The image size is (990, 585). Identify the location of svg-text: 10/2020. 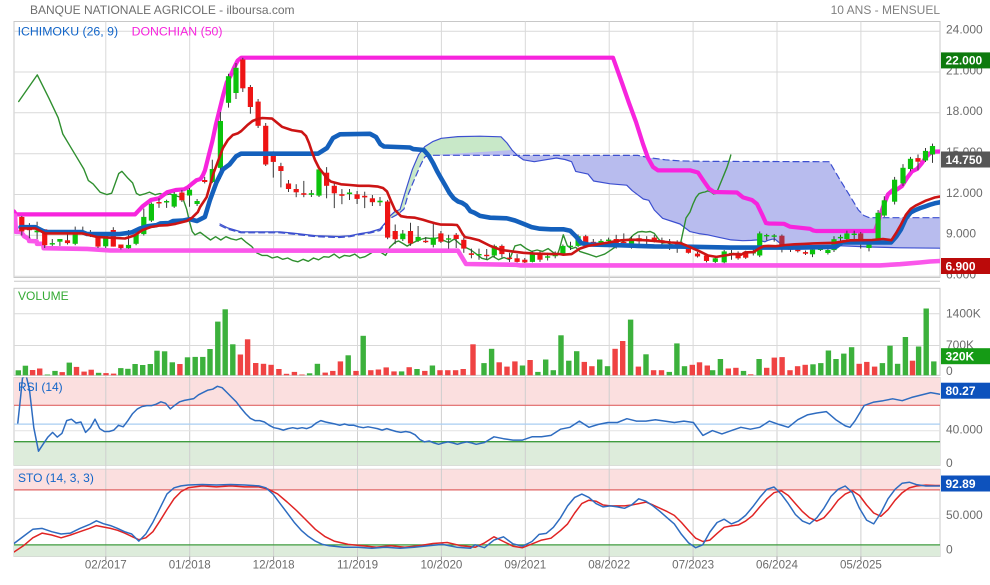
(441, 565).